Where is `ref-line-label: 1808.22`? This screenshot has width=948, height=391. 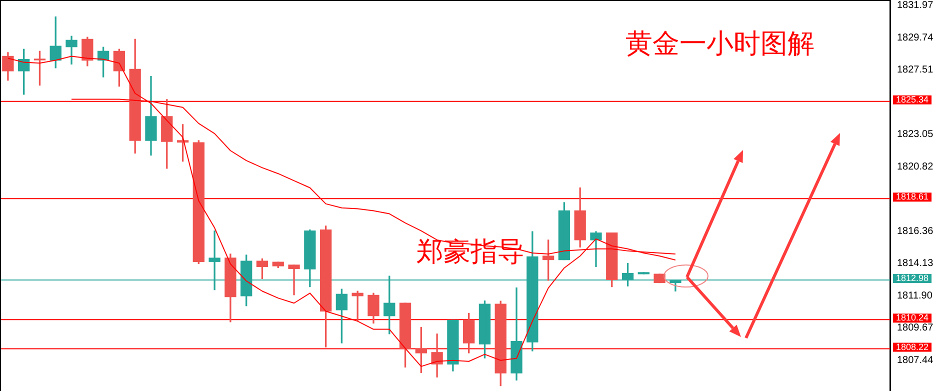
ref-line-label: 1808.22 is located at coordinates (912, 347).